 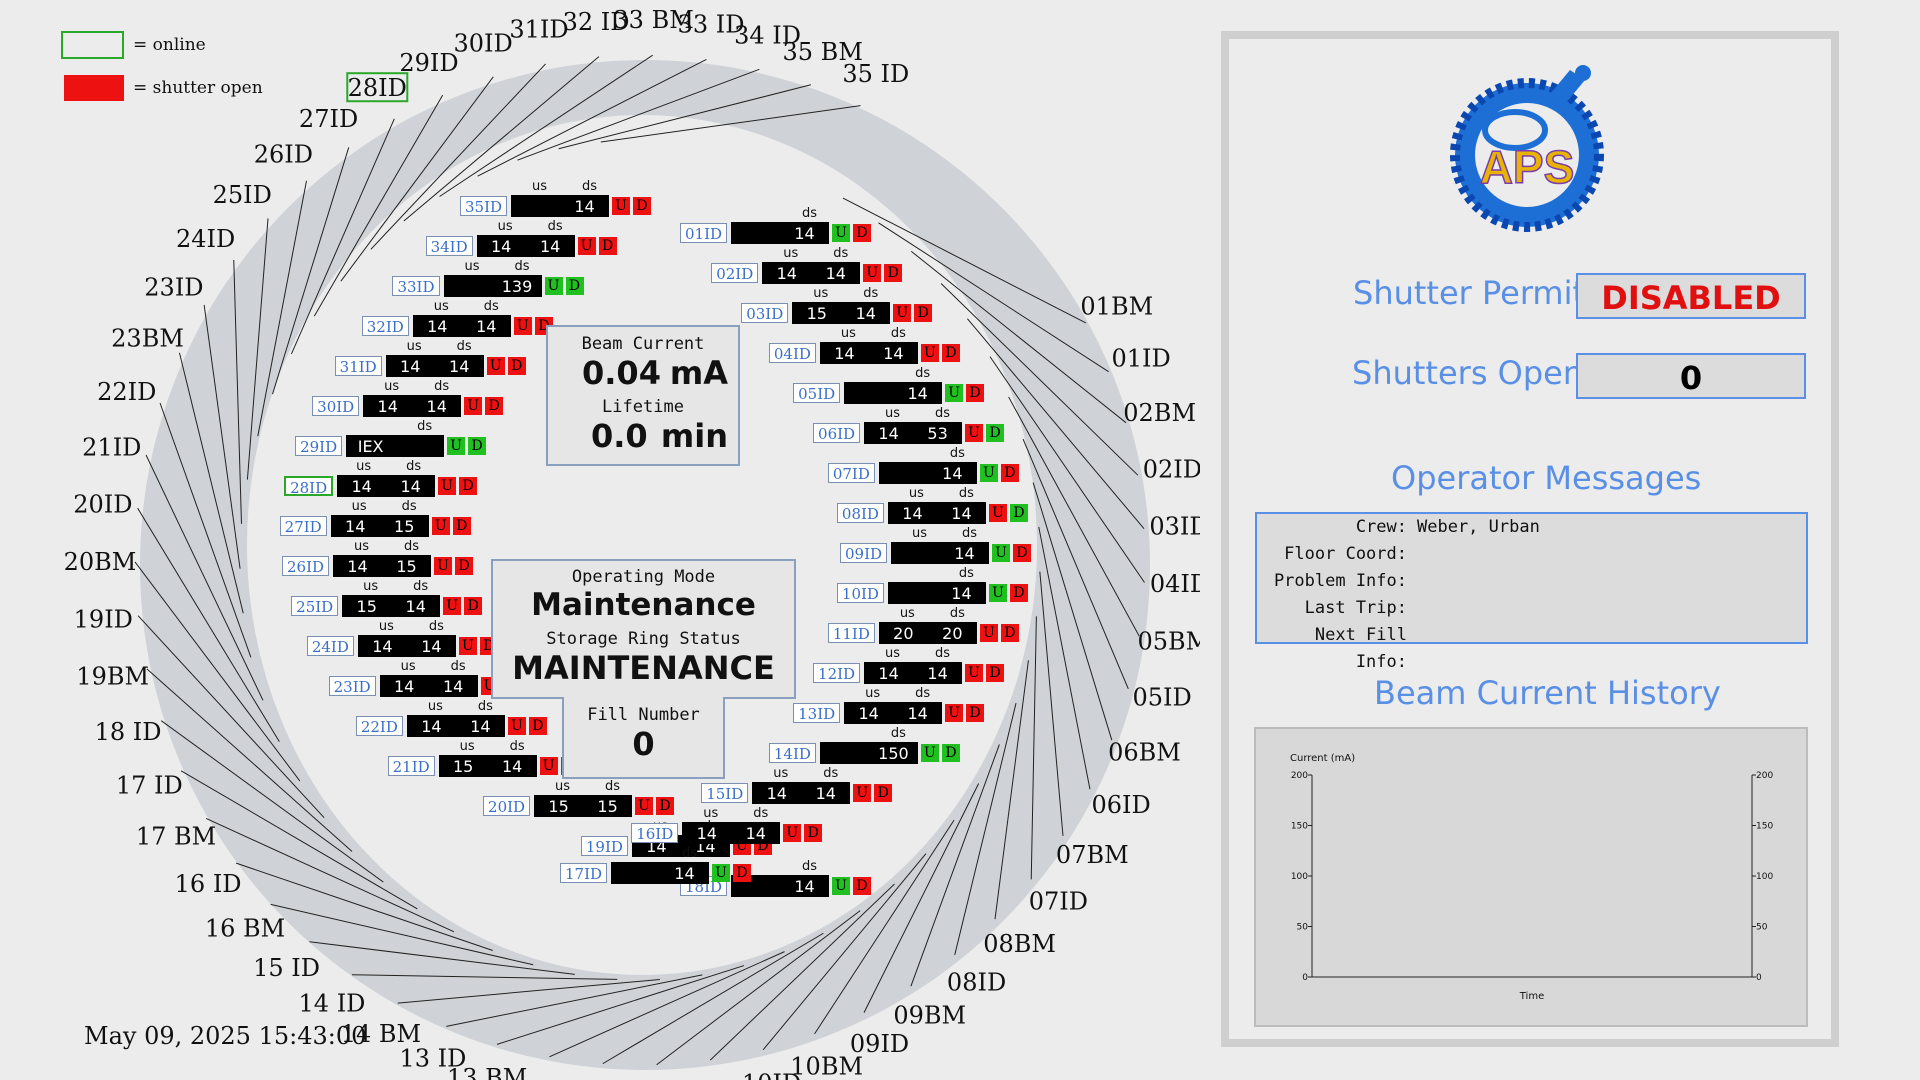 I want to click on beamline-name: 26ID, so click(x=306, y=566).